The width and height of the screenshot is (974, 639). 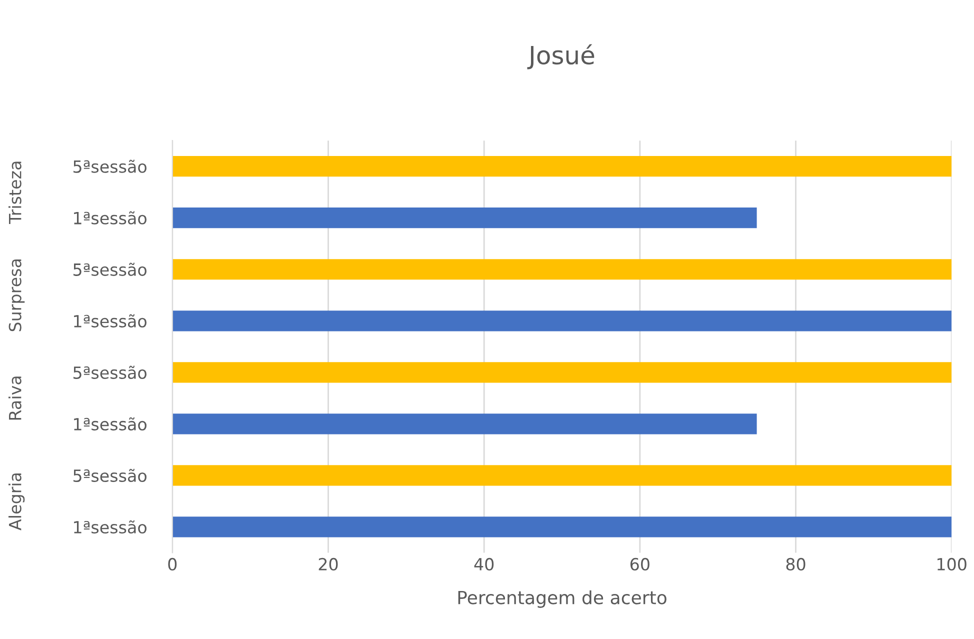 I want to click on text: Raiva, so click(x=15, y=398).